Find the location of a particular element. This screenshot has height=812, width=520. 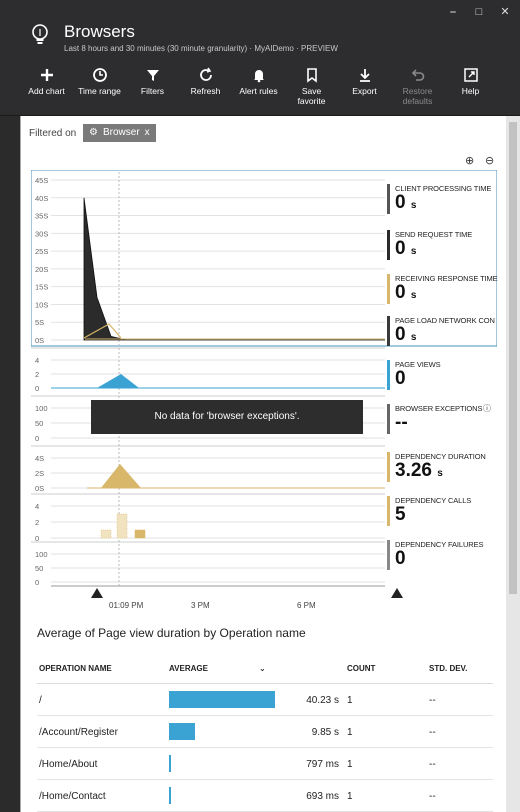

scrollbar is located at coordinates (513, 464).